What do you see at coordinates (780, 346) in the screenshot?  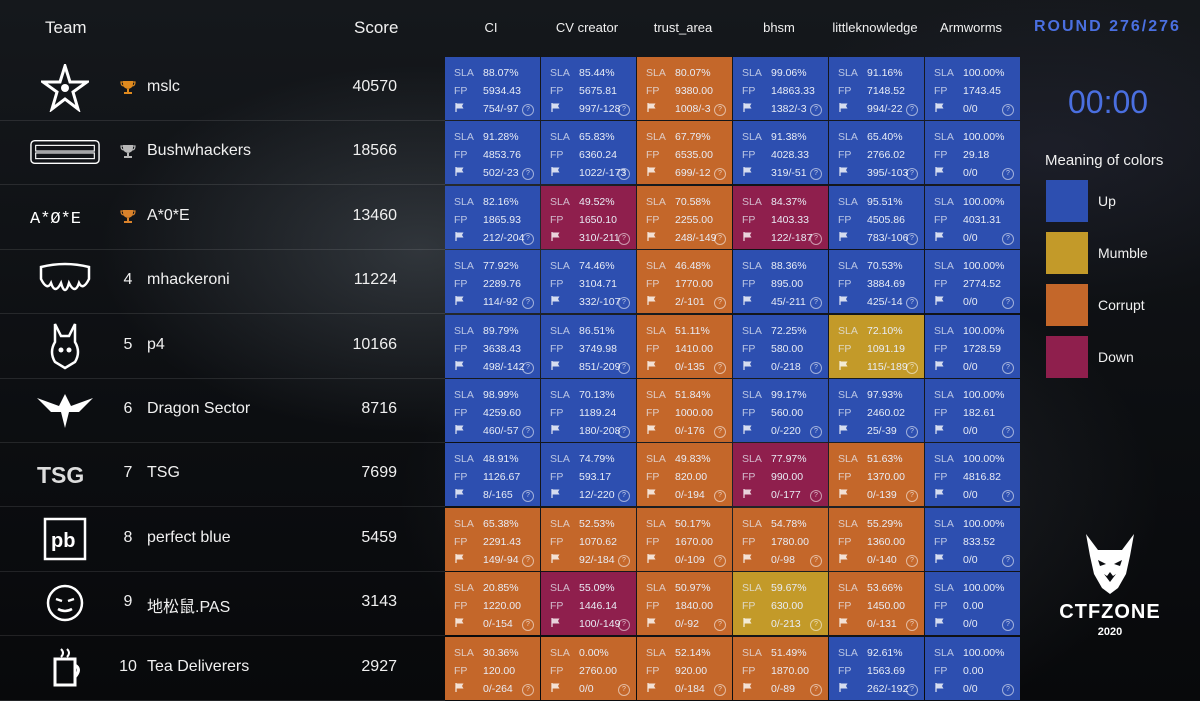 I see `service-cell: SLA 72.25% FP 580.00 0/-218?` at bounding box center [780, 346].